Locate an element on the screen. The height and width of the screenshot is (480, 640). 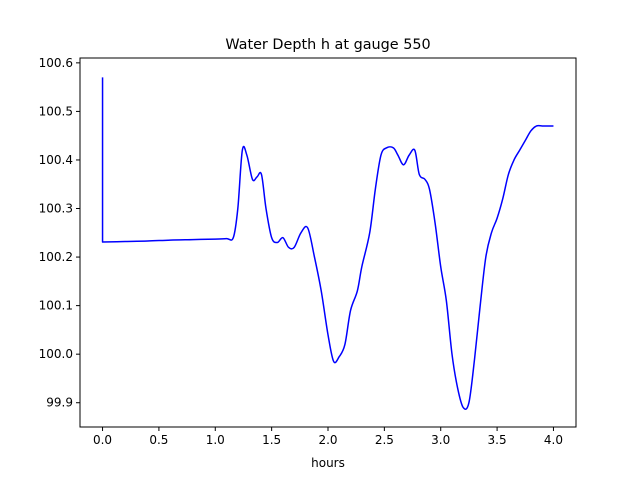
y-tick-label: 100.1 is located at coordinates (56, 306).